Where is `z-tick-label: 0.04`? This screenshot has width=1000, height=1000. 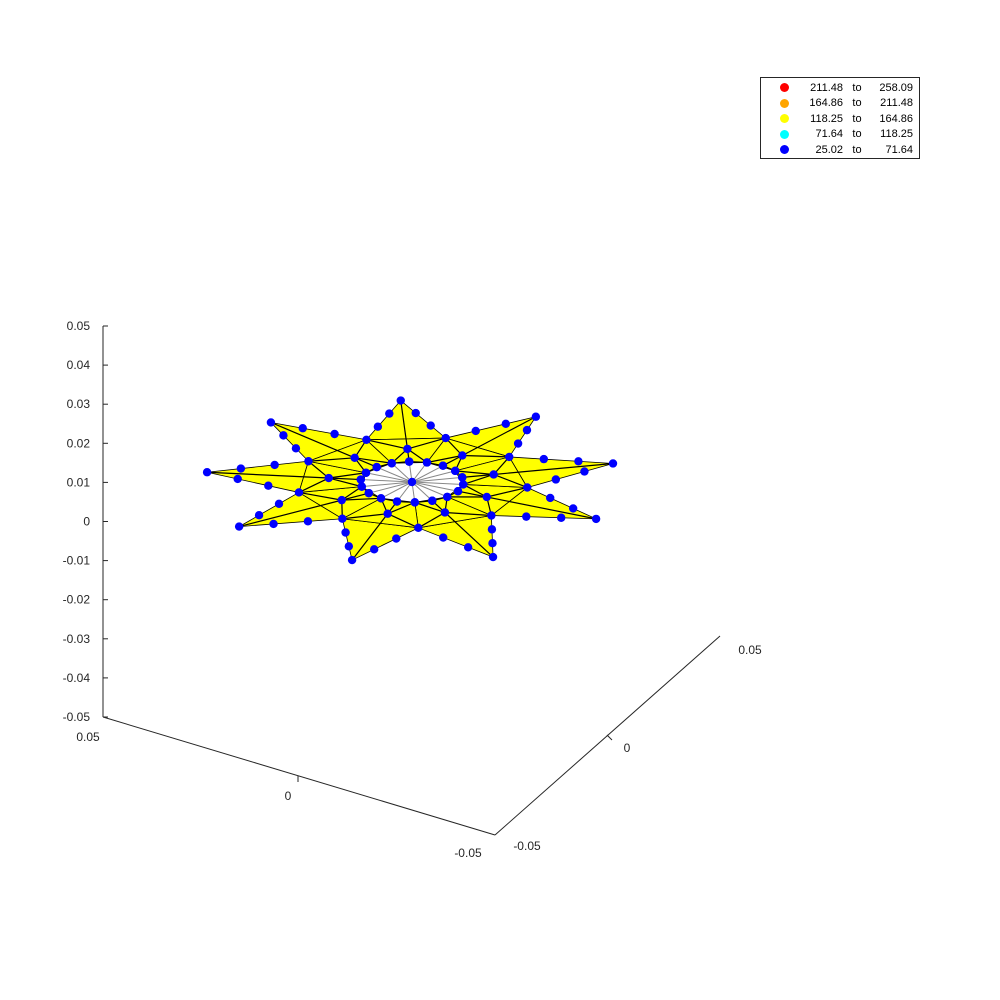
z-tick-label: 0.04 is located at coordinates (79, 365).